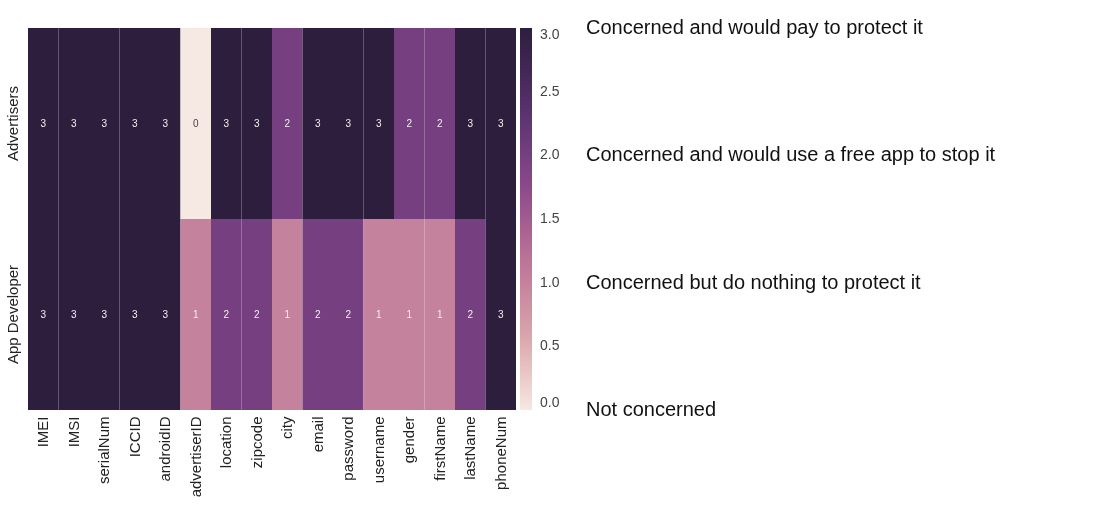  Describe the element at coordinates (165, 449) in the screenshot. I see `x-tick-label: androidID` at that location.